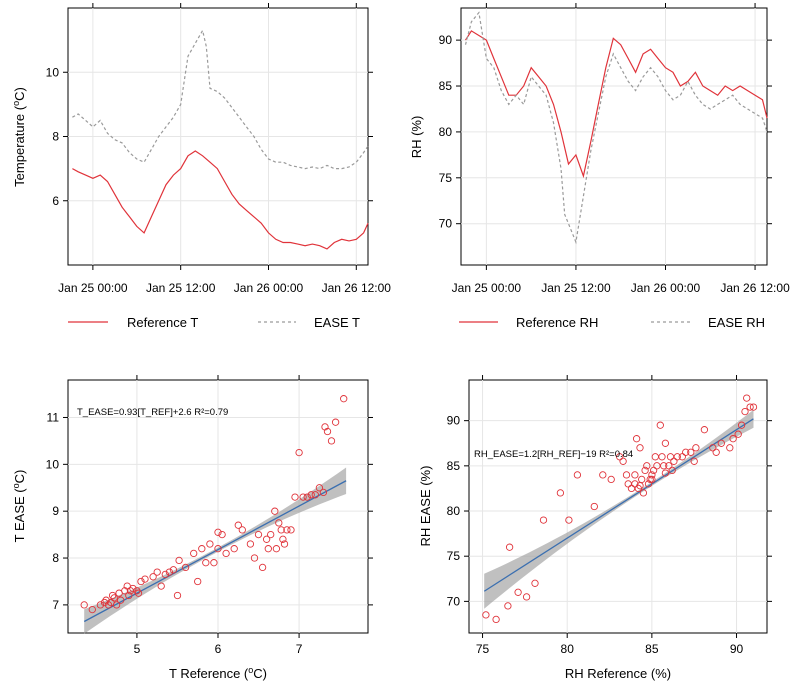 This screenshot has height=691, width=793. What do you see at coordinates (162, 322) in the screenshot?
I see `legend-reference-t-label: Reference T` at bounding box center [162, 322].